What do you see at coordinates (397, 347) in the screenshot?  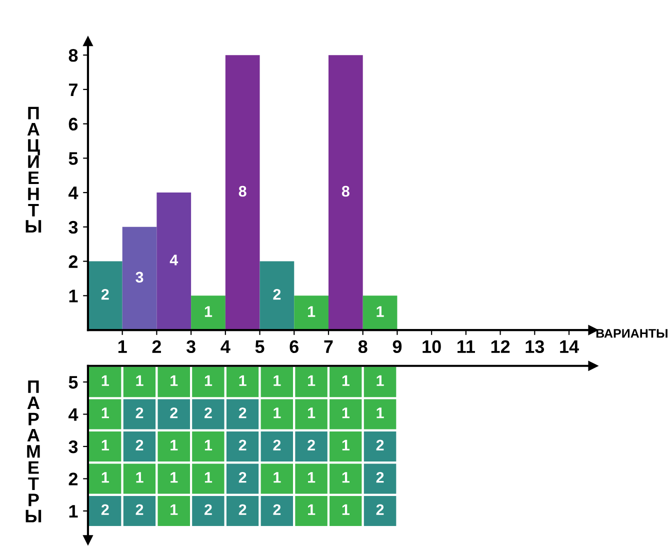 I see `x-tick-label: 9` at bounding box center [397, 347].